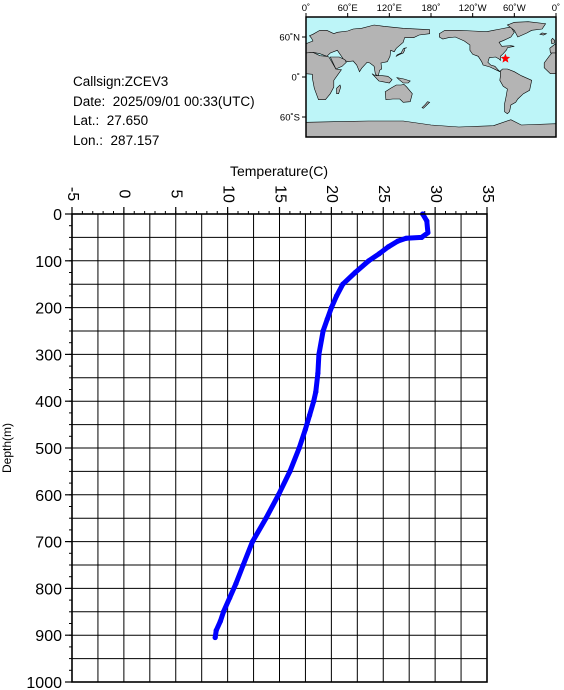 The width and height of the screenshot is (564, 690). What do you see at coordinates (401, 52) in the screenshot?
I see `land-japan` at bounding box center [401, 52].